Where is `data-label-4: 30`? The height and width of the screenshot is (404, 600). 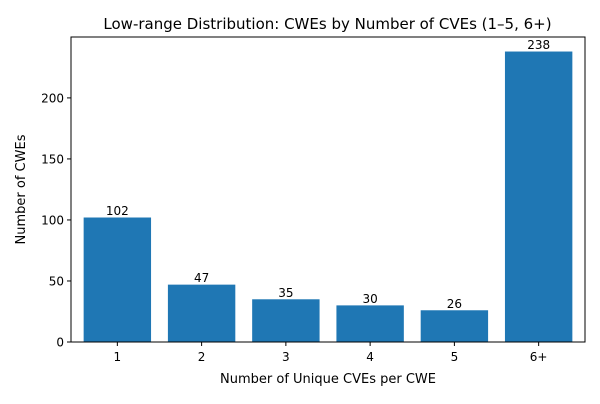
data-label-4: 30 is located at coordinates (369, 299).